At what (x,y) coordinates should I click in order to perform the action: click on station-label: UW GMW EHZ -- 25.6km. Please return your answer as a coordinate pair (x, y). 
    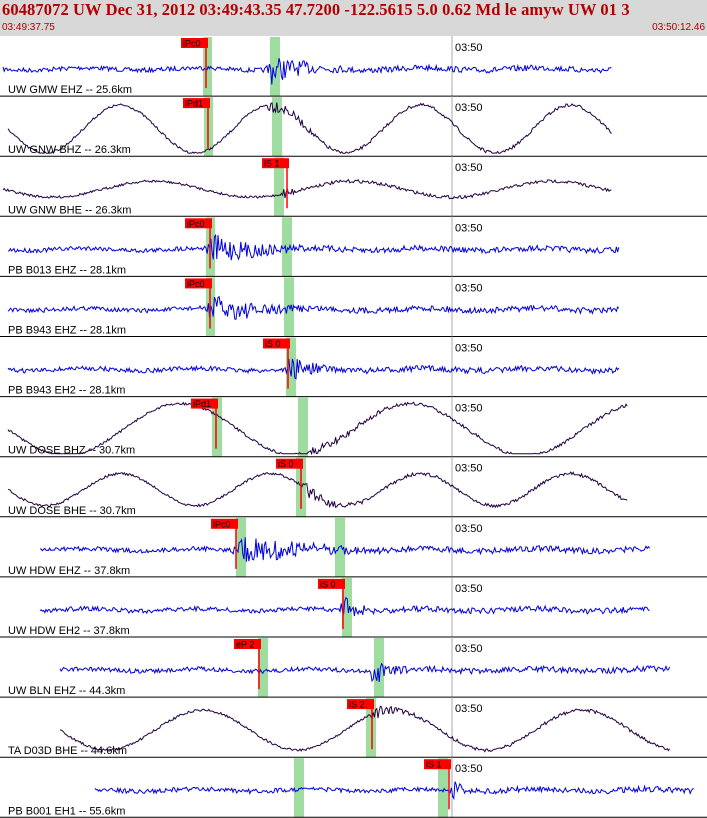
    Looking at the image, I should click on (70, 90).